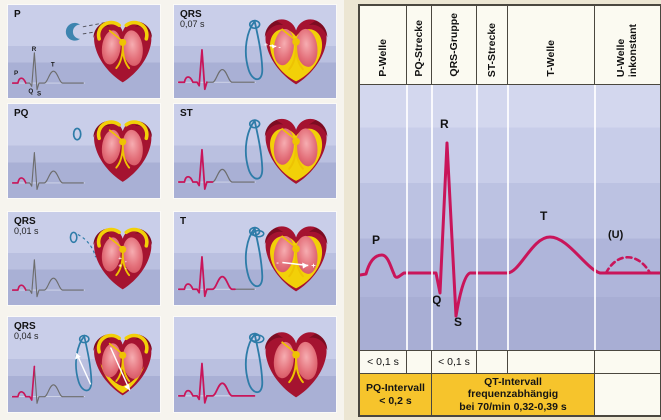 This screenshot has width=661, height=420. What do you see at coordinates (627, 50) in the screenshot?
I see `segment-header-text: U-Welle inkonstant` at bounding box center [627, 50].